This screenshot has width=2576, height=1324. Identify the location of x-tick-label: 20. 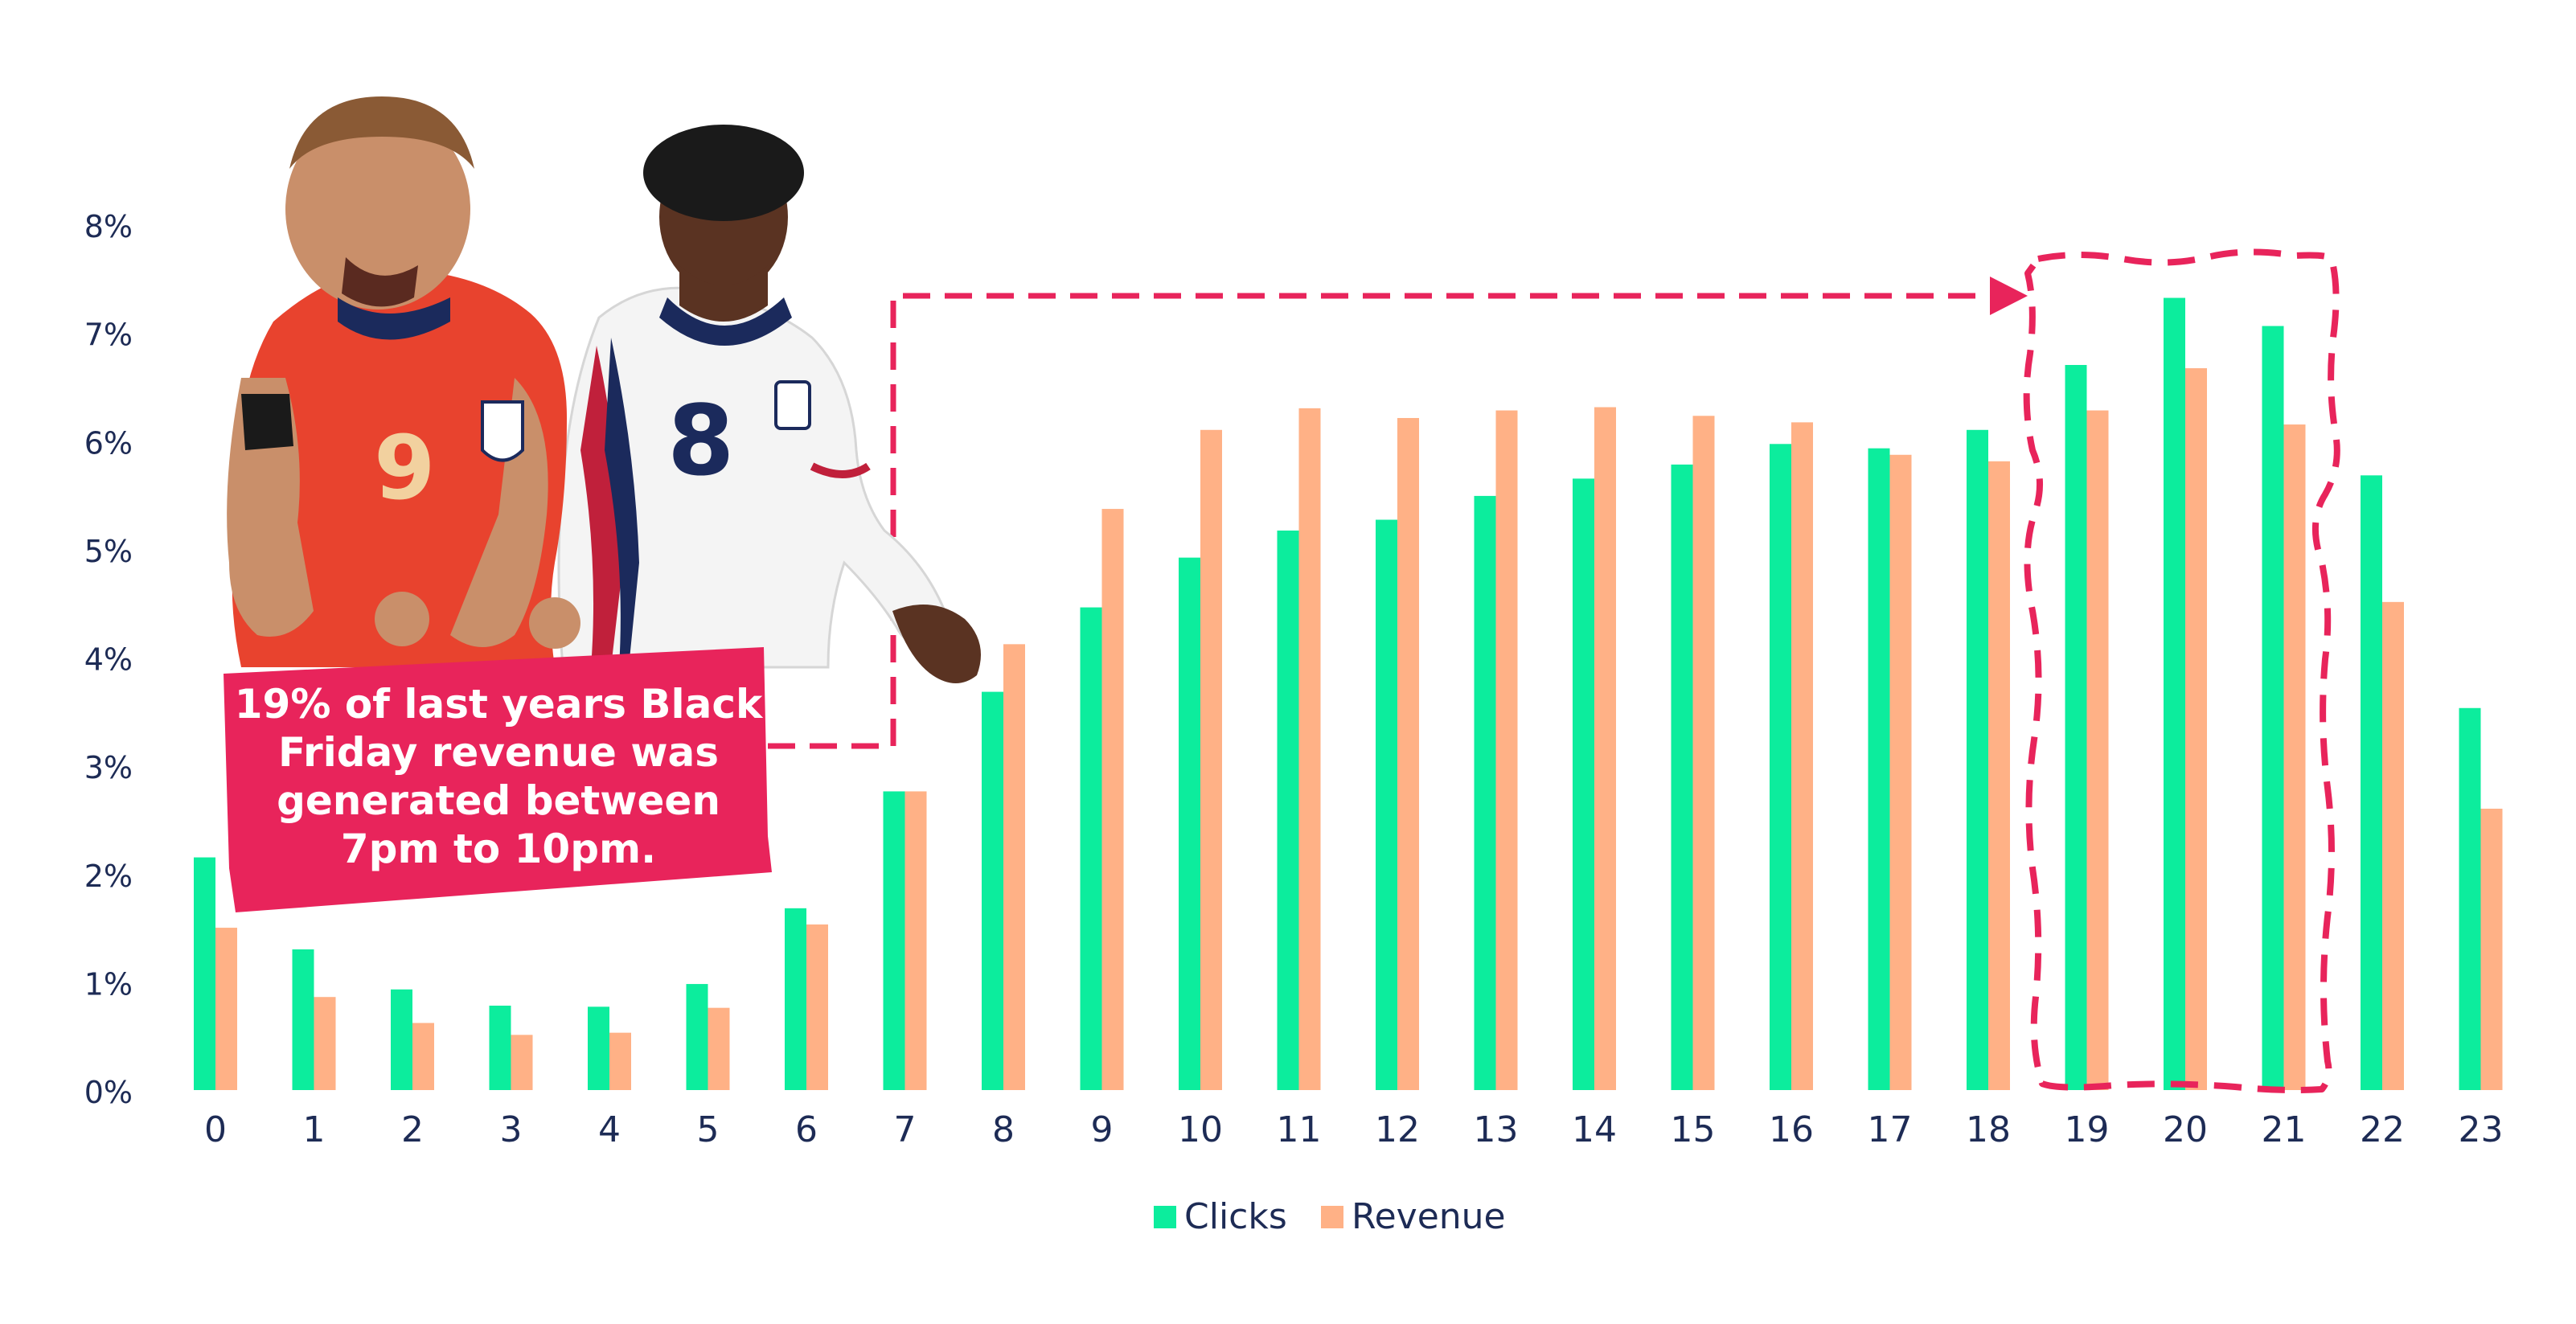
(2185, 1130).